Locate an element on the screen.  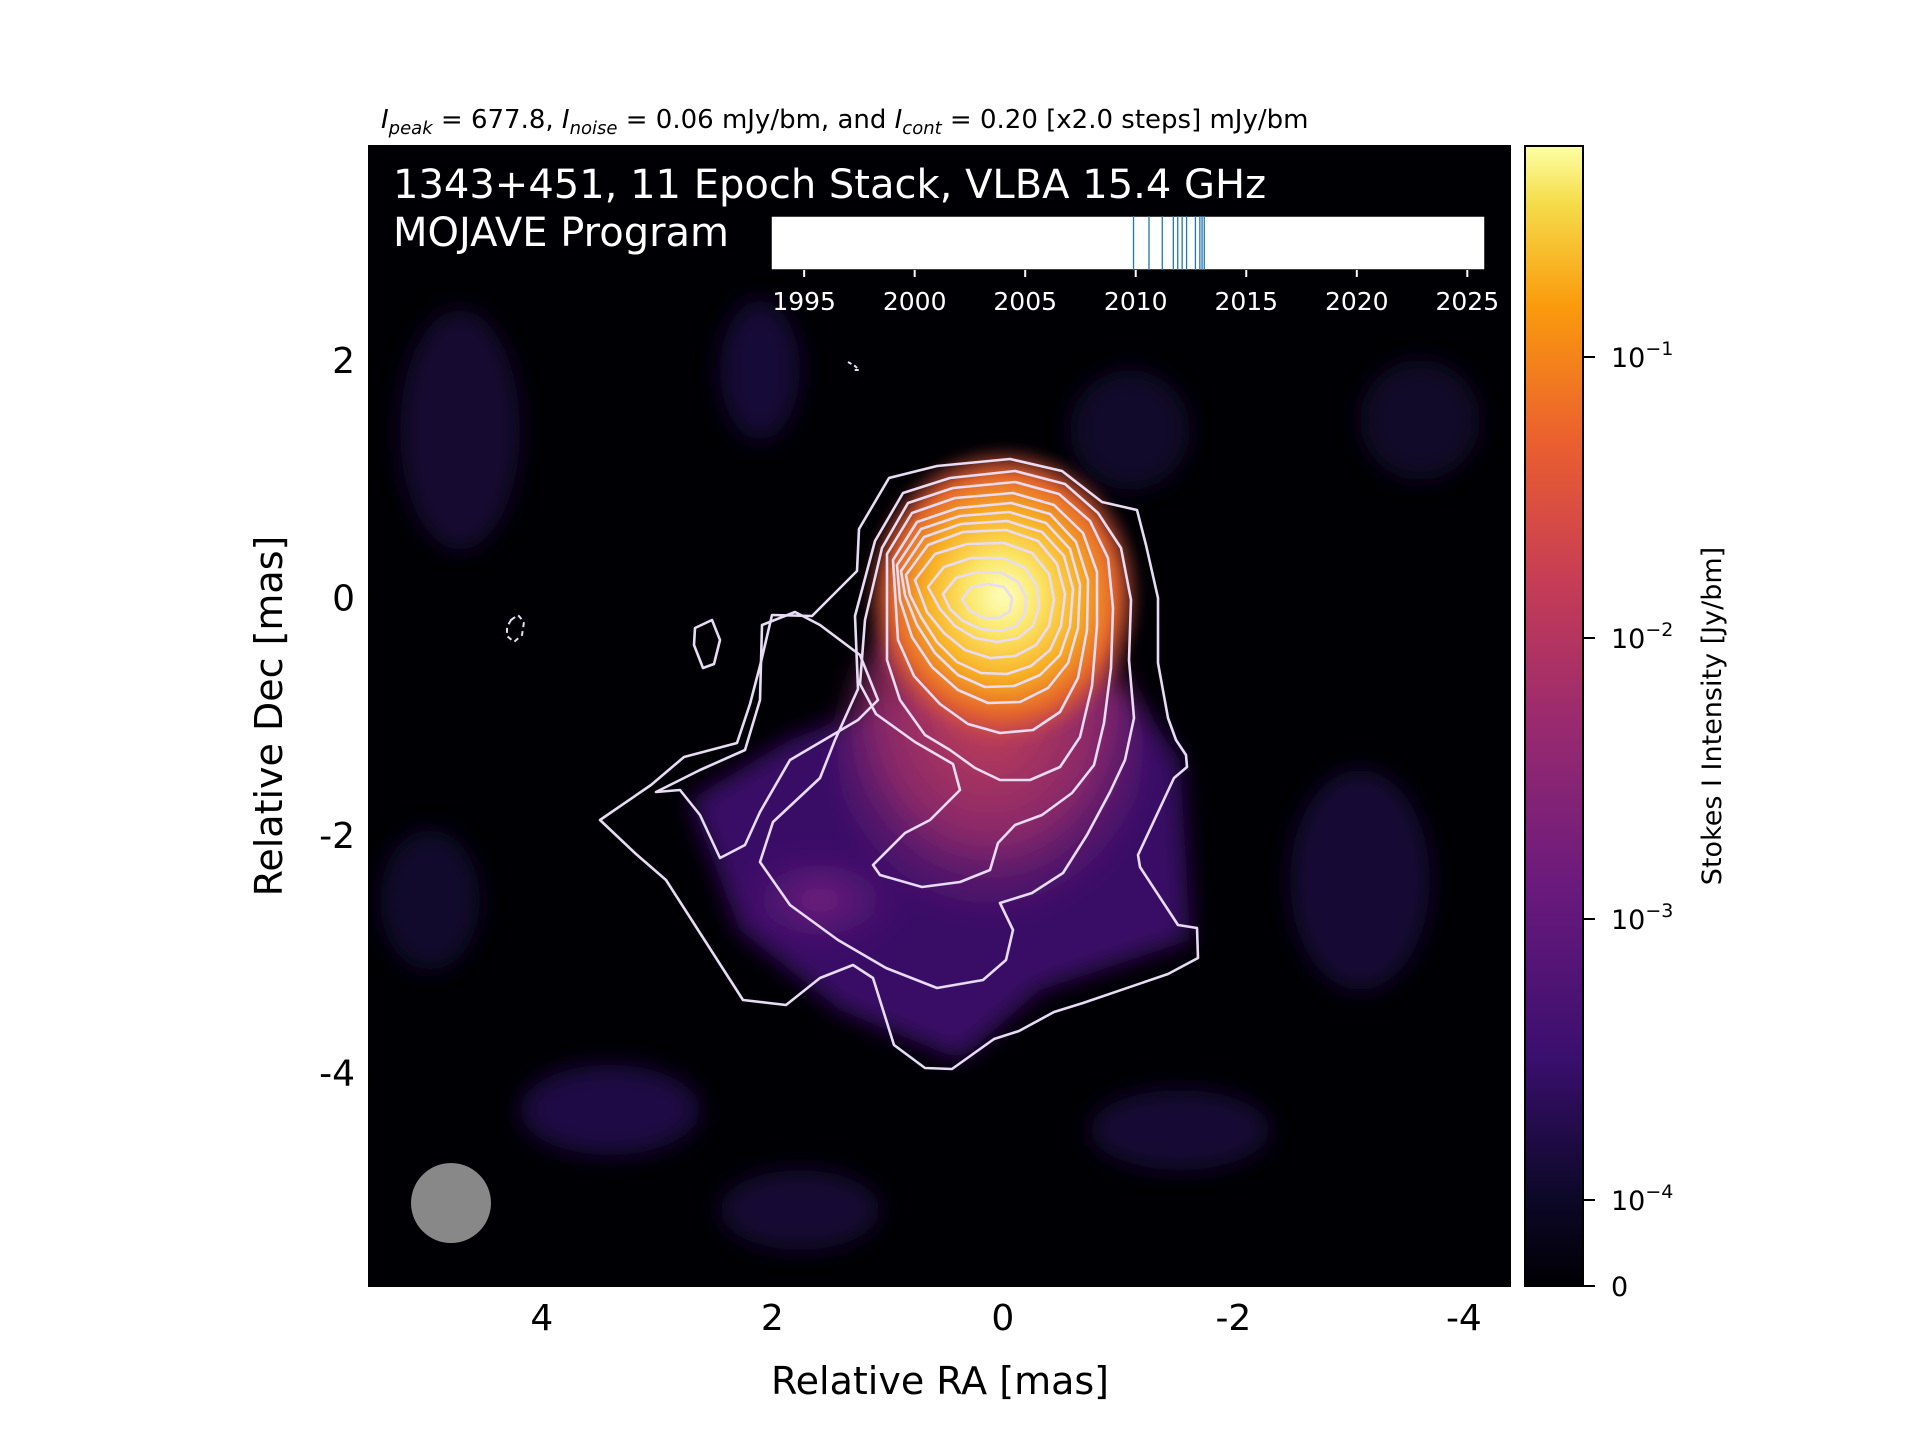
colorbar-ticks: 10⁻¹ 10⁻² 10⁻³ 10⁻⁴ 0 is located at coordinates (1628, 820).